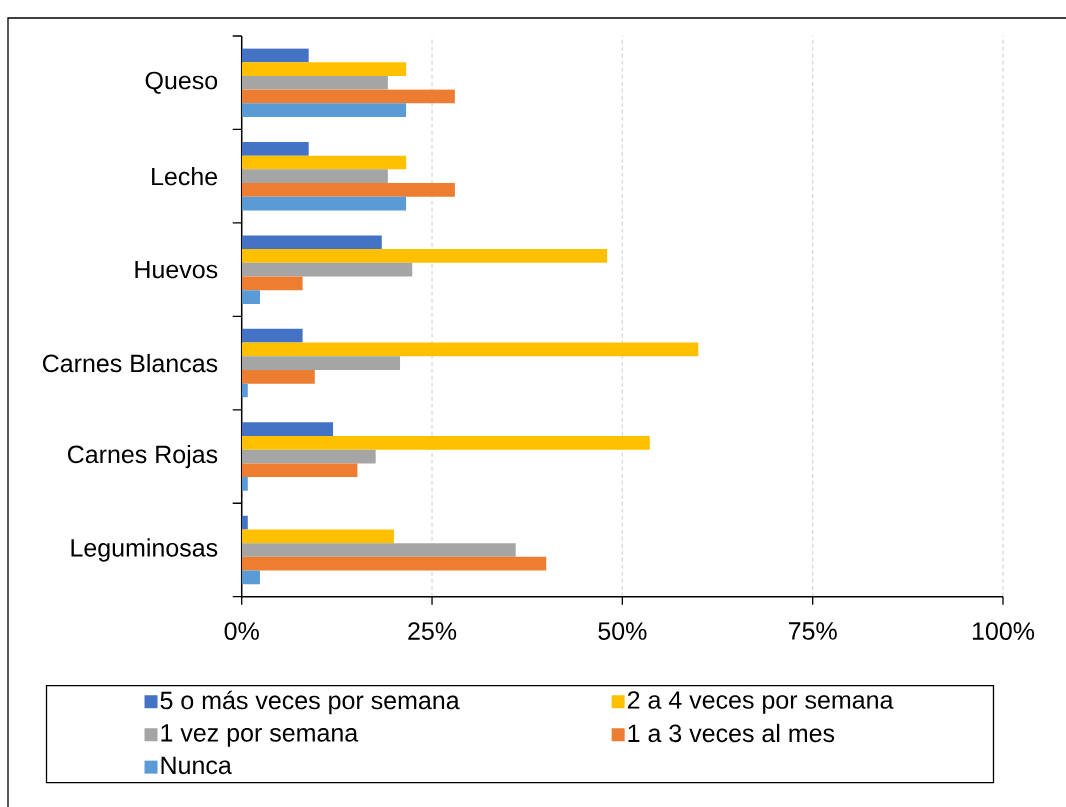  Describe the element at coordinates (812, 631) in the screenshot. I see `x-tick-label: 75%` at that location.